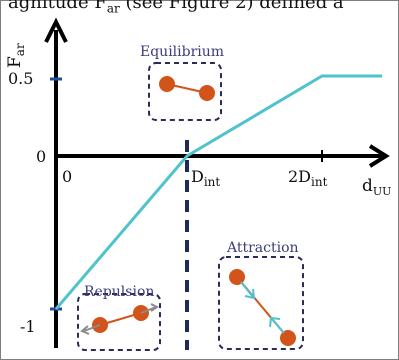  Describe the element at coordinates (56, 30) in the screenshot. I see `y-axis-arrowhead` at that location.